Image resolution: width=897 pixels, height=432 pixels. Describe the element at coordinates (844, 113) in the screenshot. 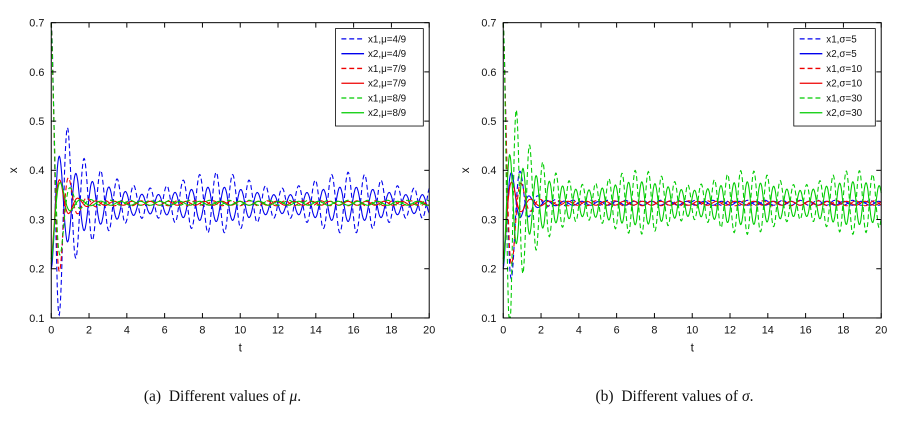

I see `svg-text: x2,σ=30` at that location.